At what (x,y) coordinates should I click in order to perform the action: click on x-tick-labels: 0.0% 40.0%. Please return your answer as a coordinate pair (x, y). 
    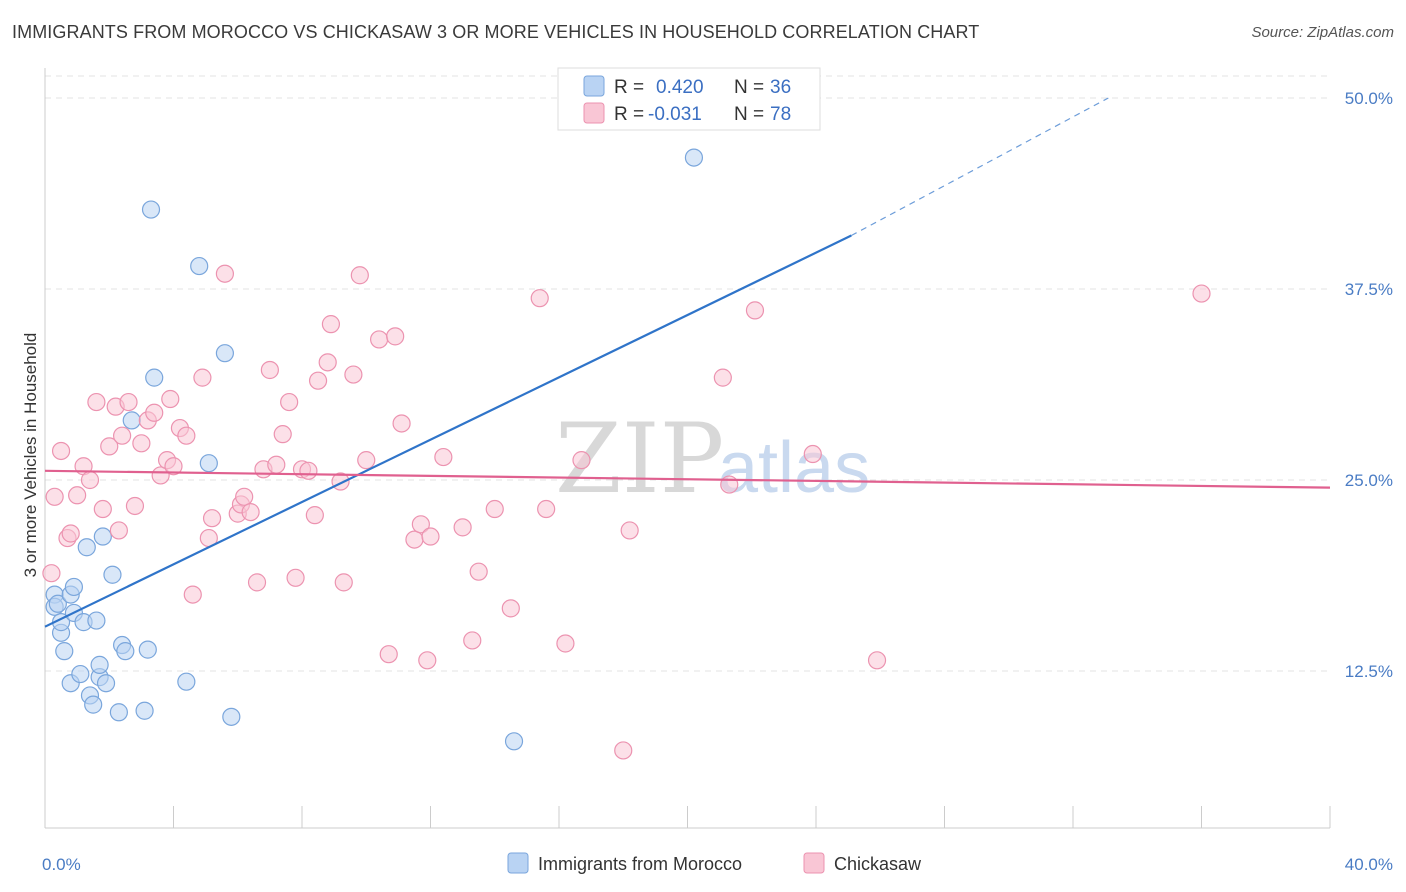
    Looking at the image, I should click on (717, 864).